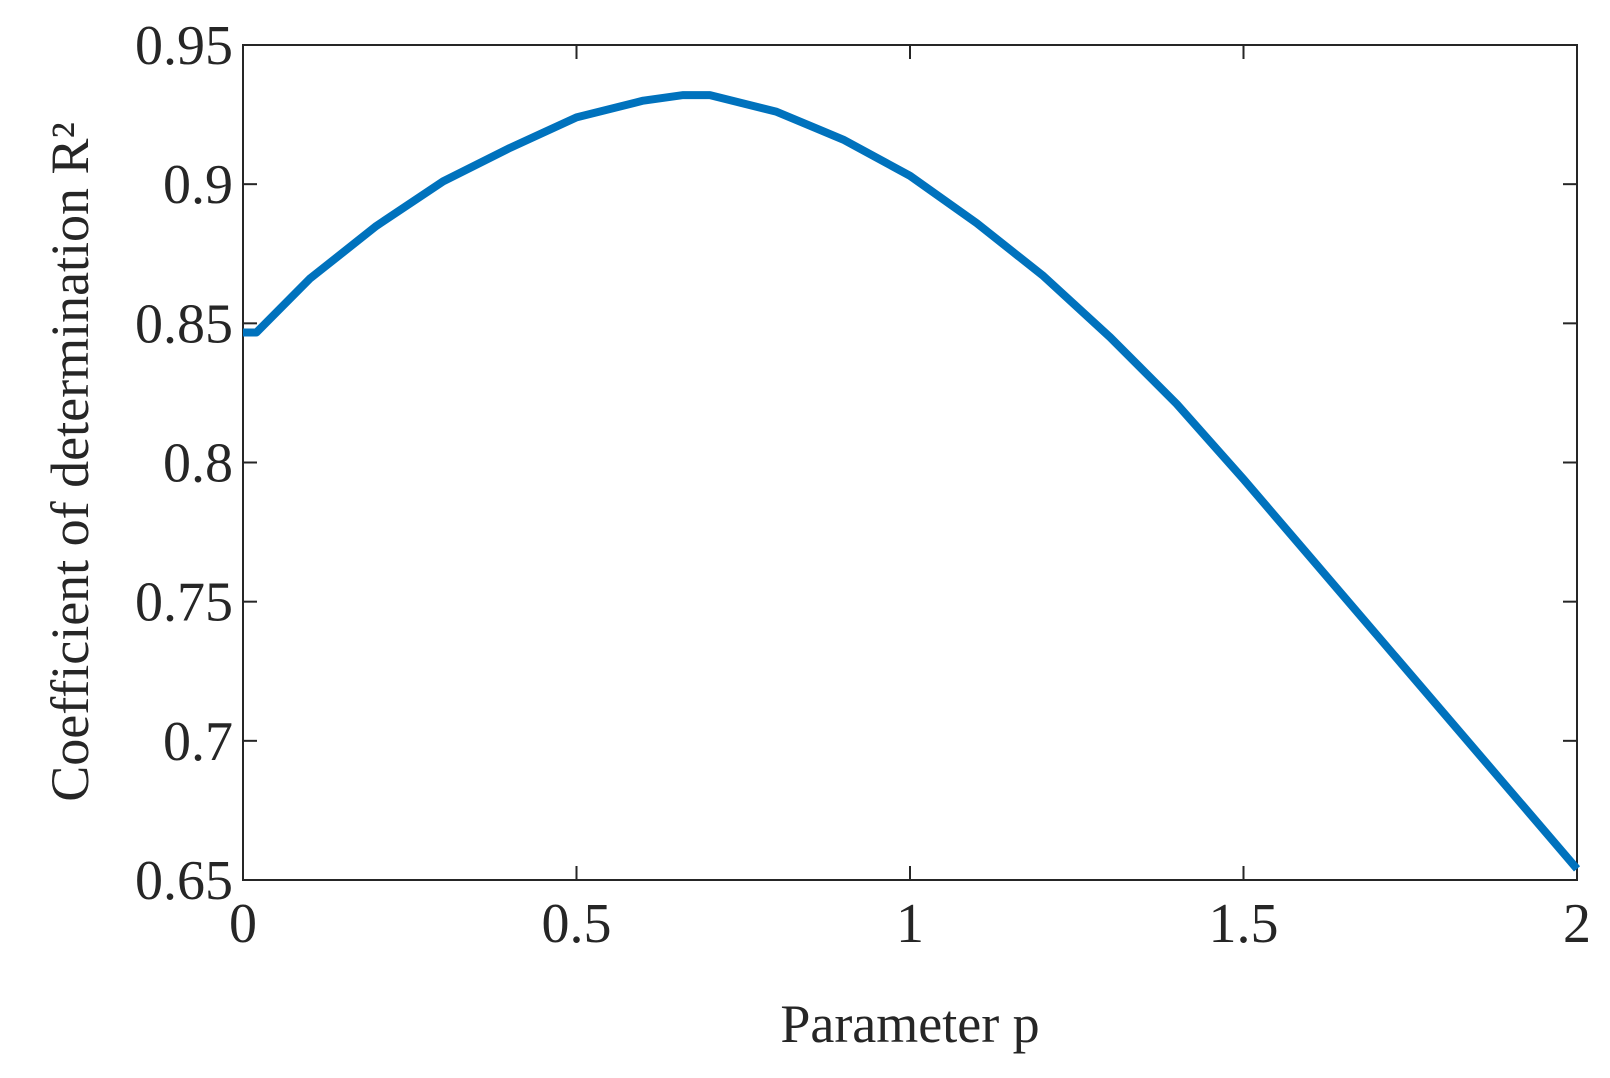 Image resolution: width=1610 pixels, height=1078 pixels. I want to click on x-tick-label: 0.5, so click(577, 924).